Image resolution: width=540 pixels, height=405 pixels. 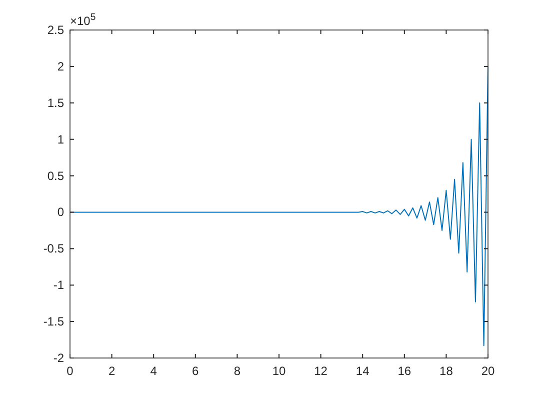 What do you see at coordinates (53, 249) in the screenshot?
I see `y-tick-label: -0.5` at bounding box center [53, 249].